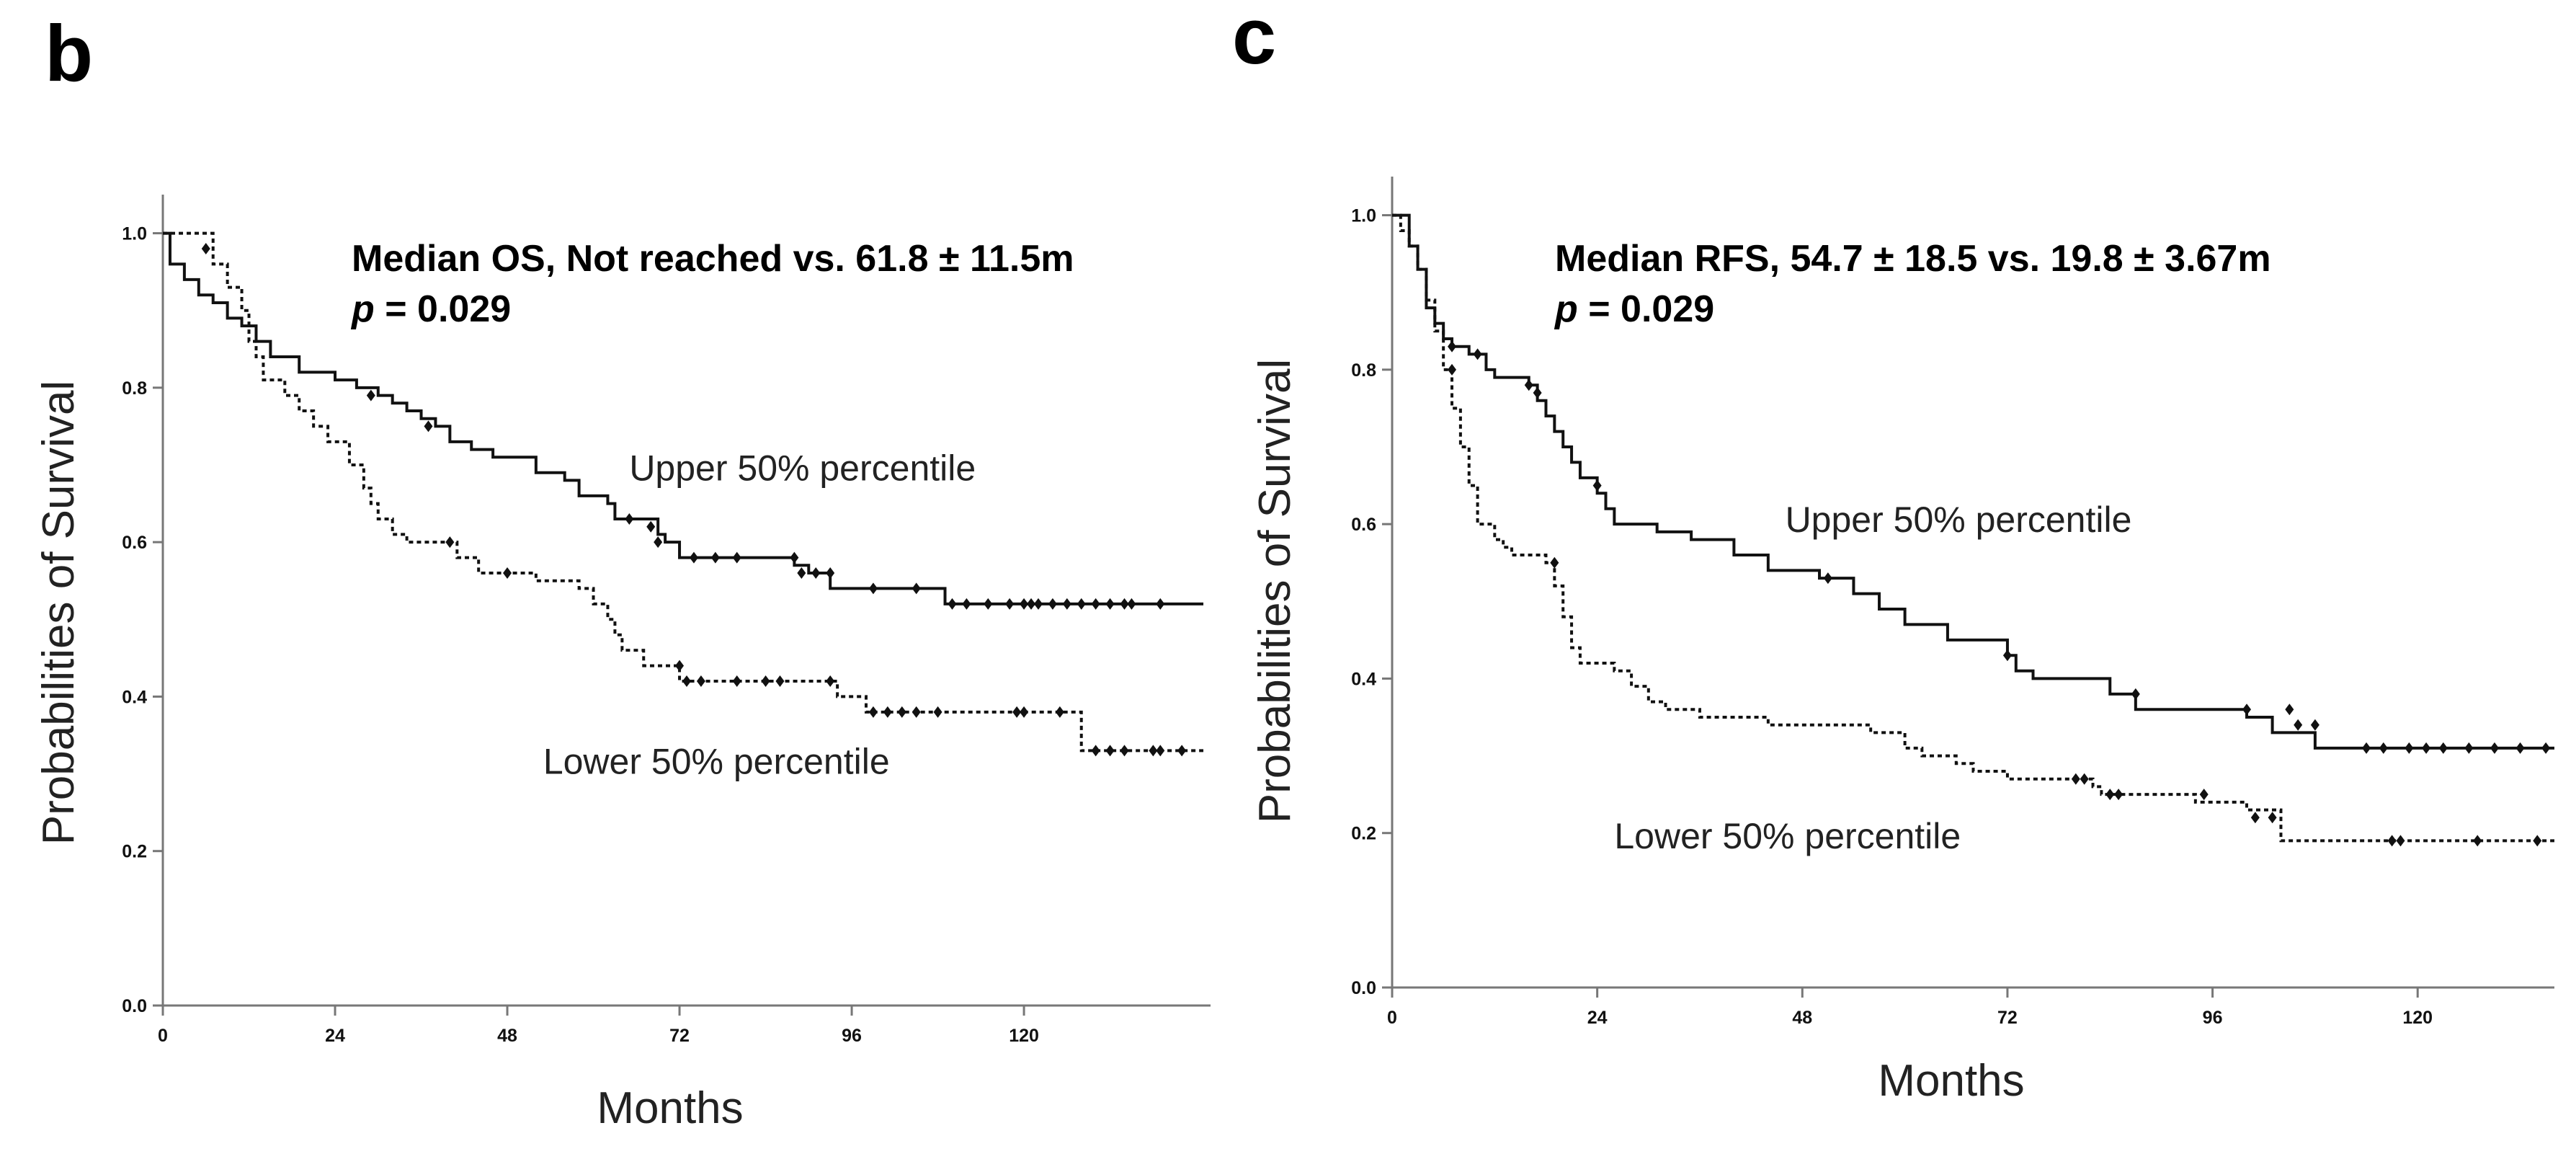 This screenshot has height=1154, width=2576. I want to click on x-tick-label: 0, so click(1392, 1018).